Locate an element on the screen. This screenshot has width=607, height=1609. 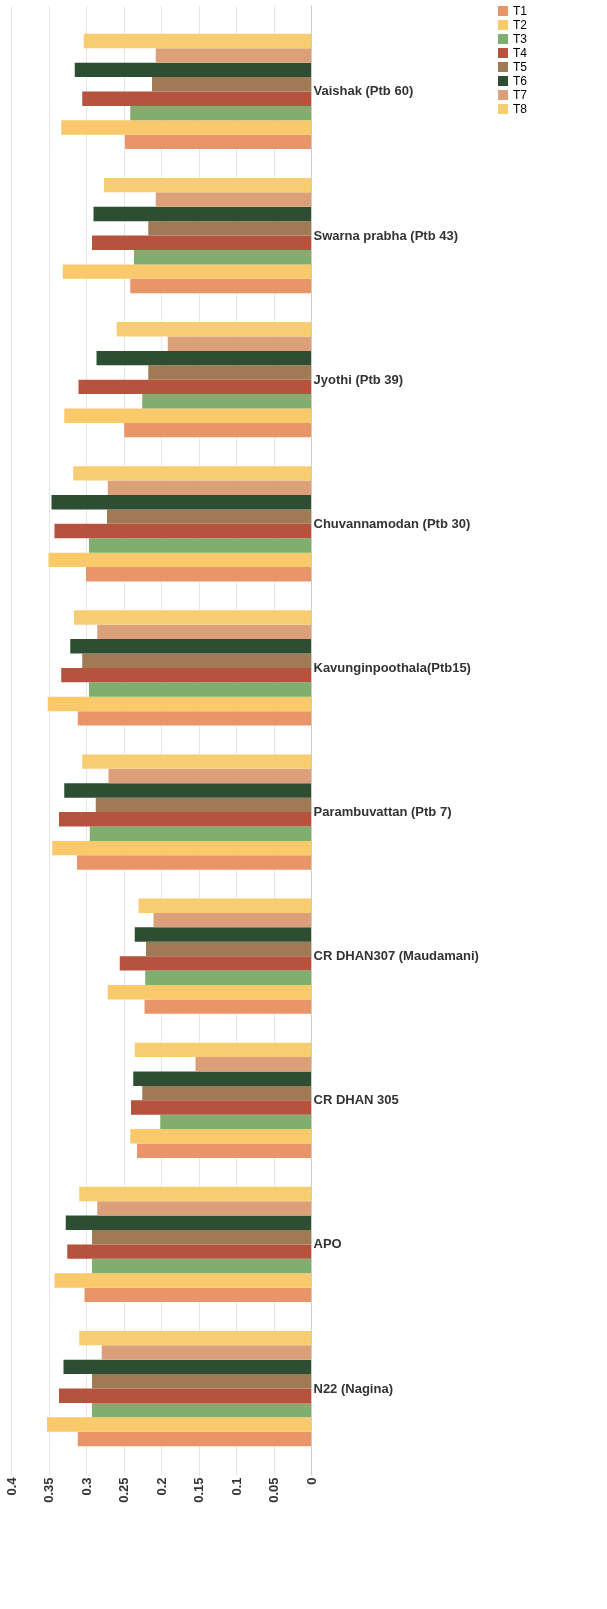
y-tick-label: APO is located at coordinates (327, 1244).